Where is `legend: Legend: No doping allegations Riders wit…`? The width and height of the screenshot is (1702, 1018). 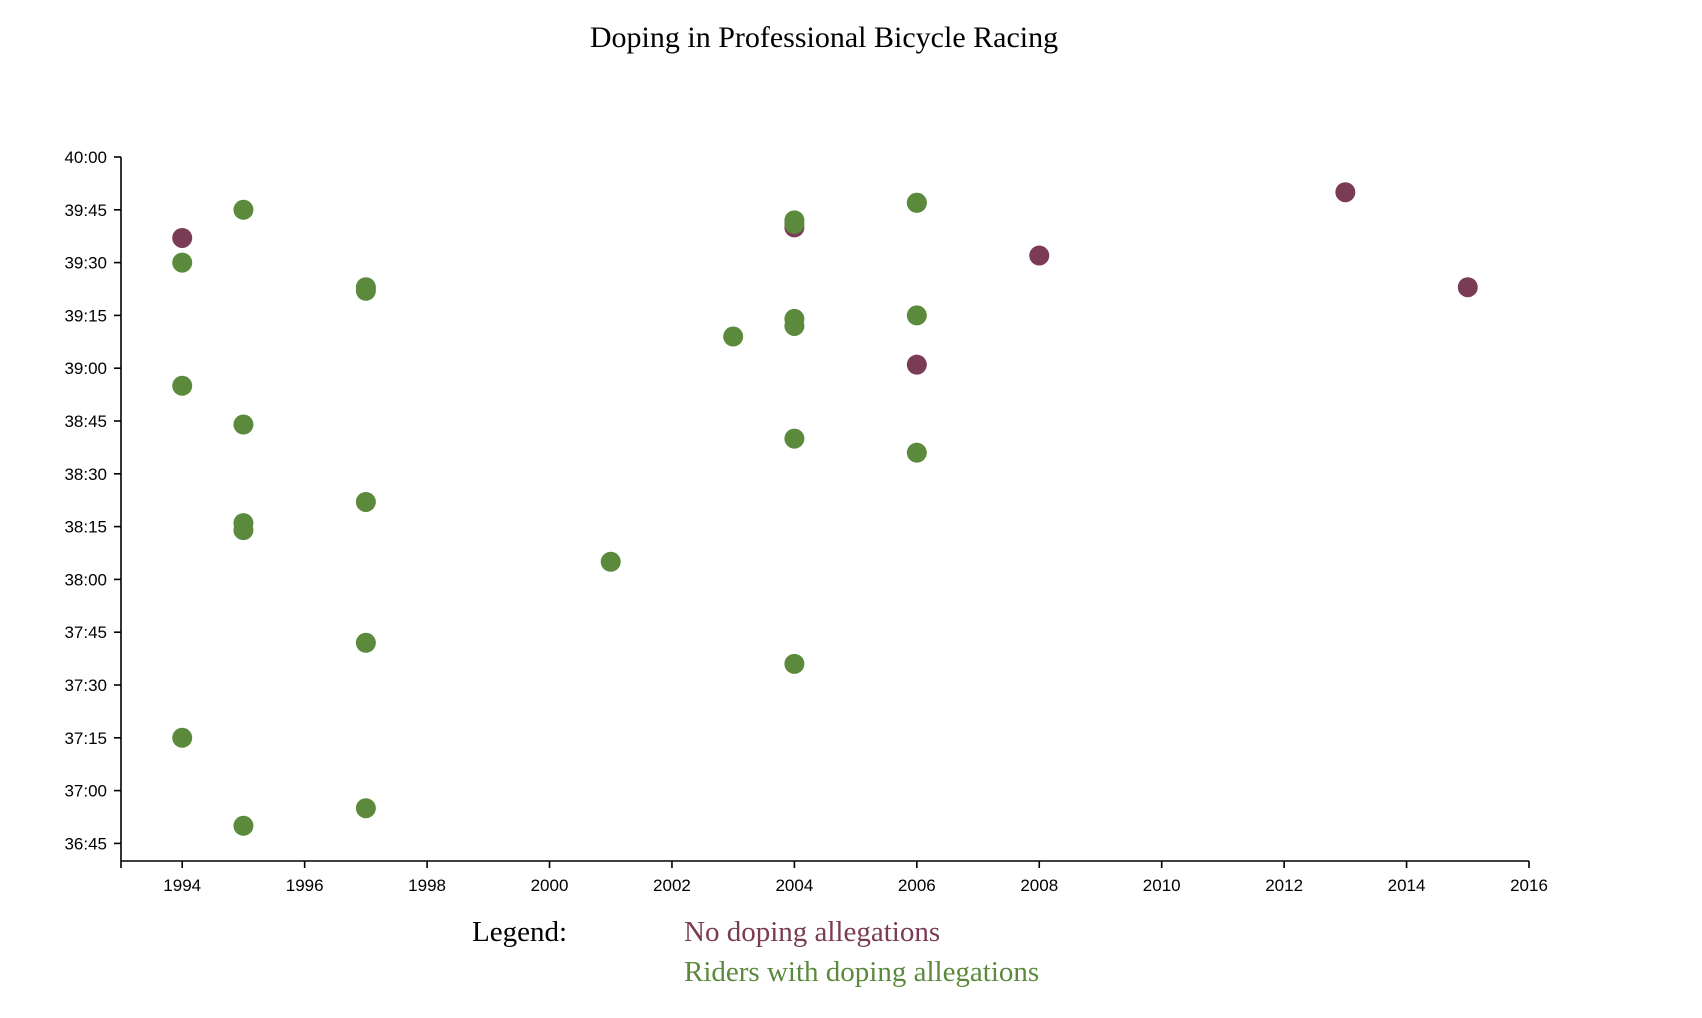 legend: Legend: No doping allegations Riders wit… is located at coordinates (755, 952).